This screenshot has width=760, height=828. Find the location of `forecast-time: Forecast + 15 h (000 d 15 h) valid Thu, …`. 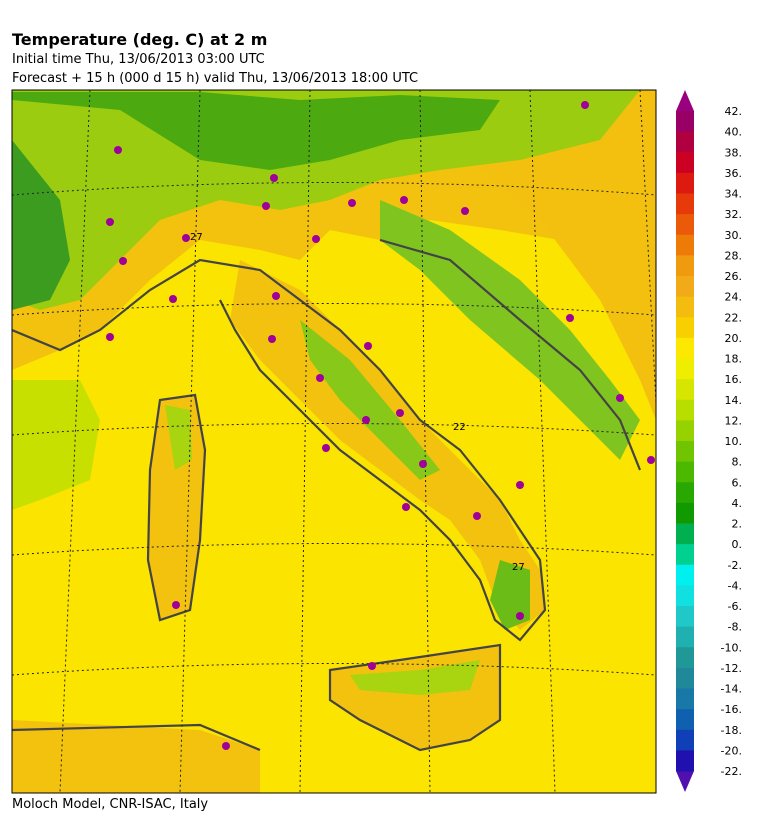

forecast-time: Forecast + 15 h (000 d 15 h) valid Thu, … is located at coordinates (215, 78).